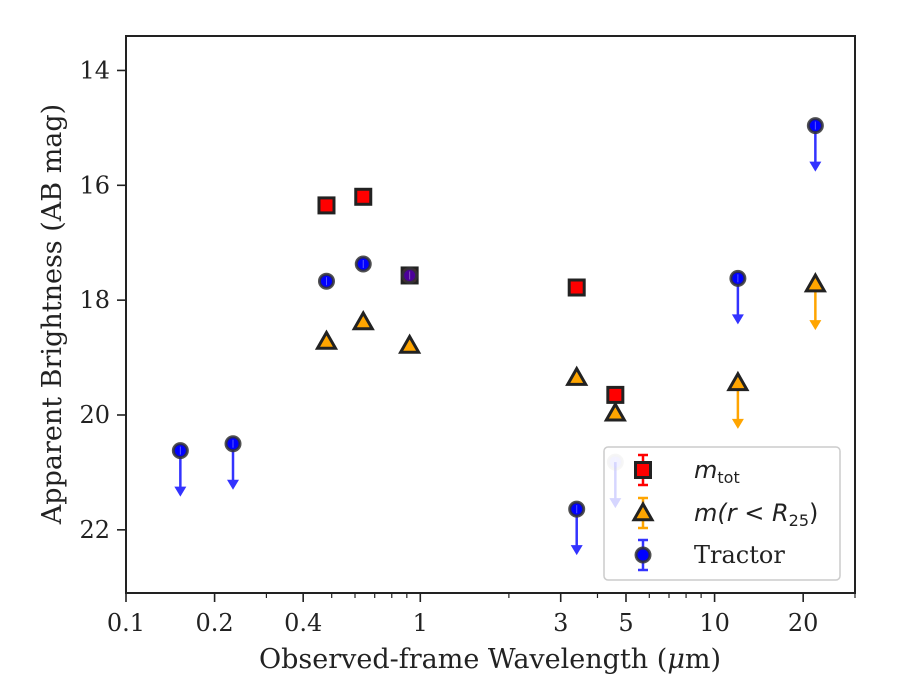  Describe the element at coordinates (94, 185) in the screenshot. I see `y-tick-label: 16` at that location.